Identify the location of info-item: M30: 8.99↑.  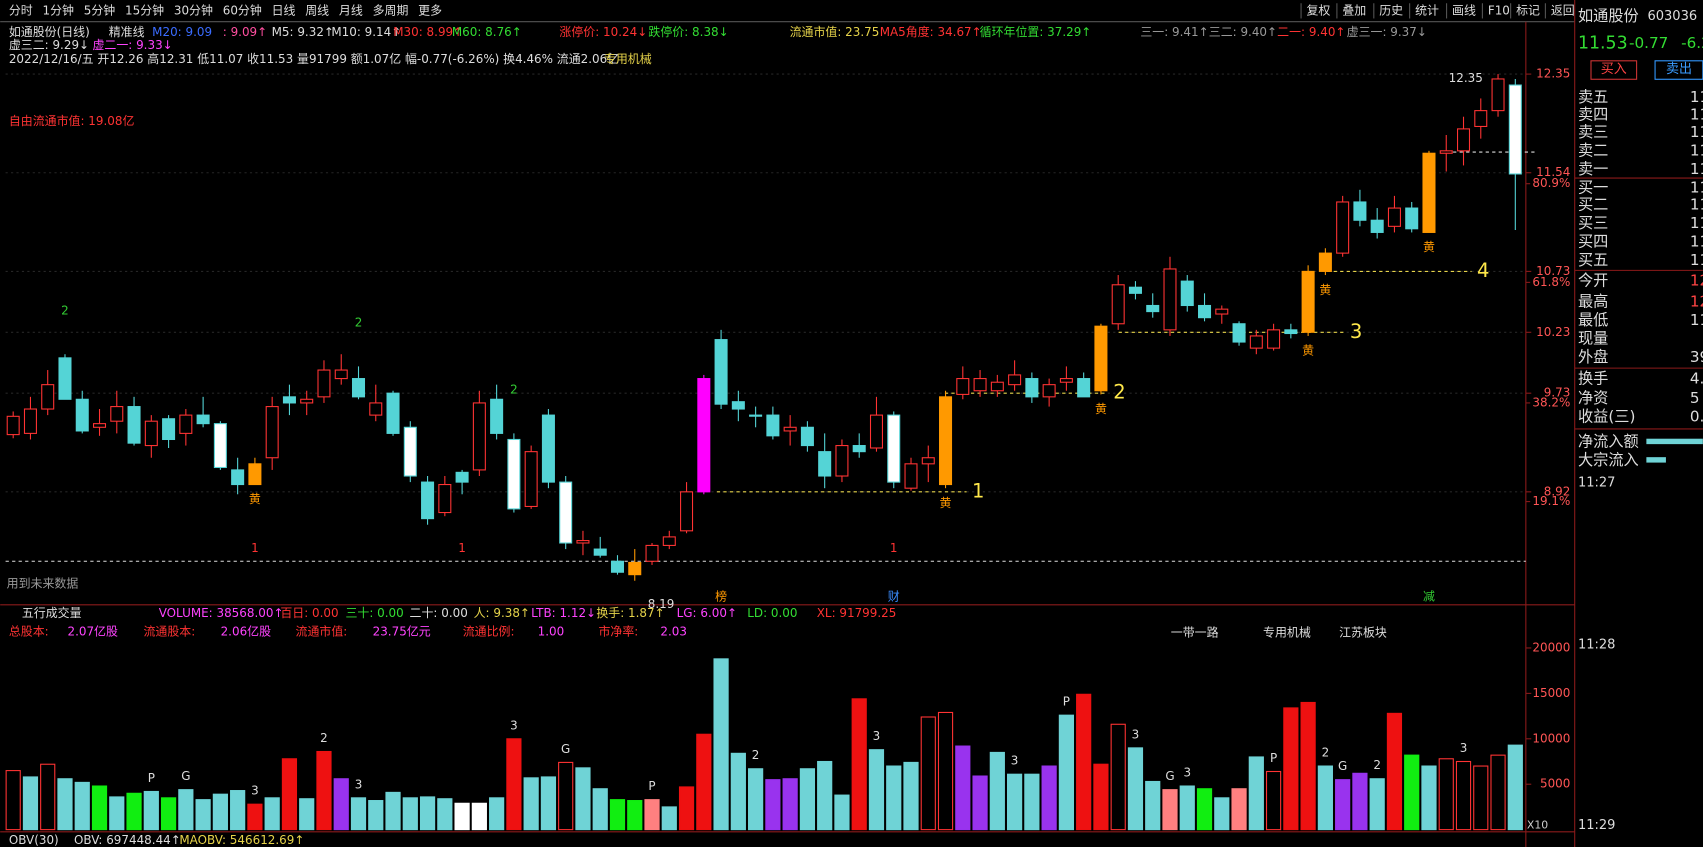
(428, 32).